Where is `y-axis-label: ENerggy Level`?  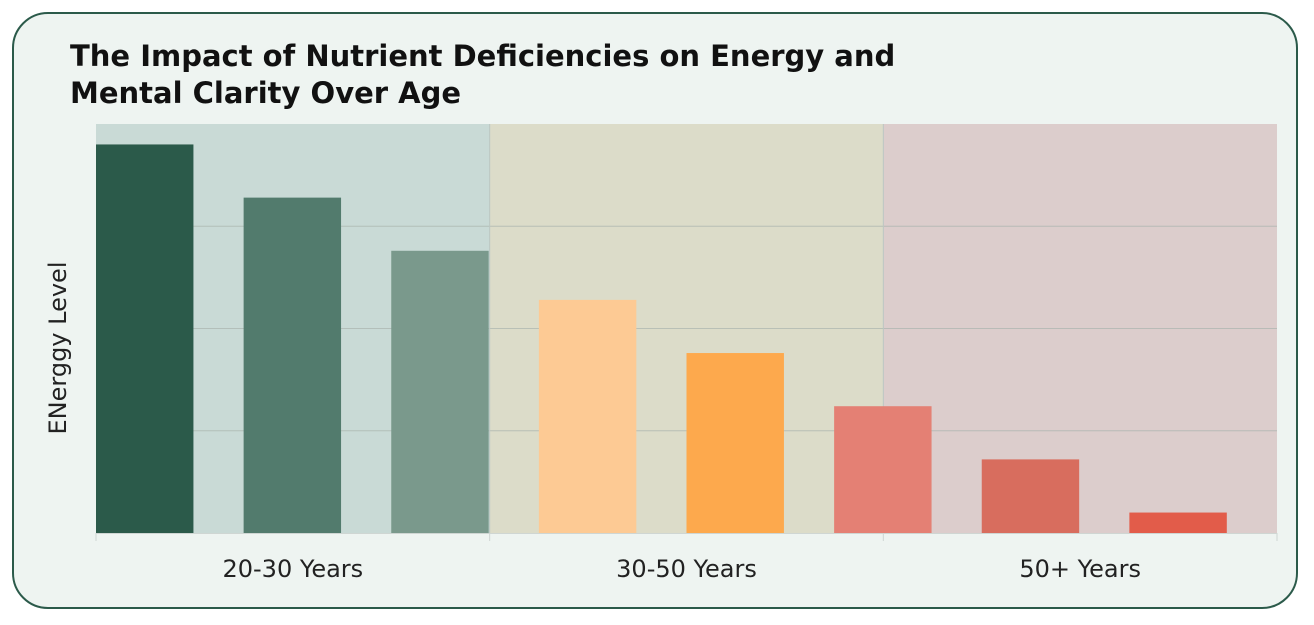
y-axis-label: ENerggy Level is located at coordinates (58, 348).